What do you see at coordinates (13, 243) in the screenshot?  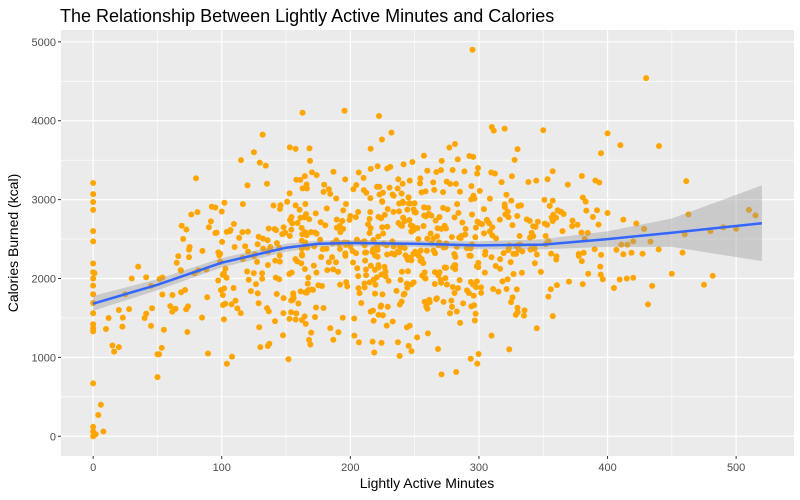 I see `y-axis-title: Calories Burned (kcal)` at bounding box center [13, 243].